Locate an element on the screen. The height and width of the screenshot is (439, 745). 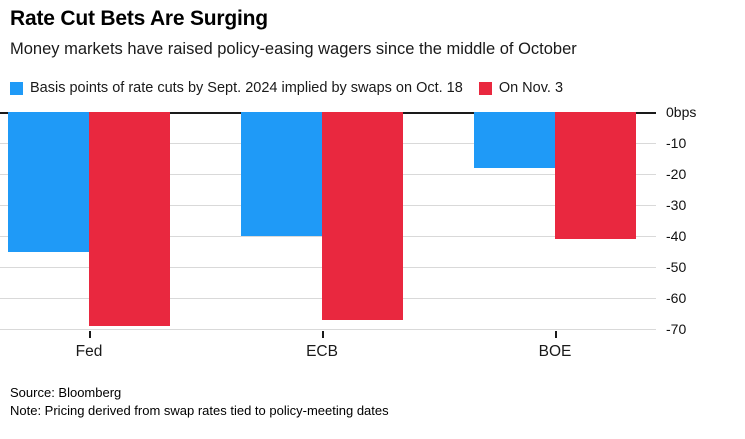
bar-boe-oct18 is located at coordinates (514, 140).